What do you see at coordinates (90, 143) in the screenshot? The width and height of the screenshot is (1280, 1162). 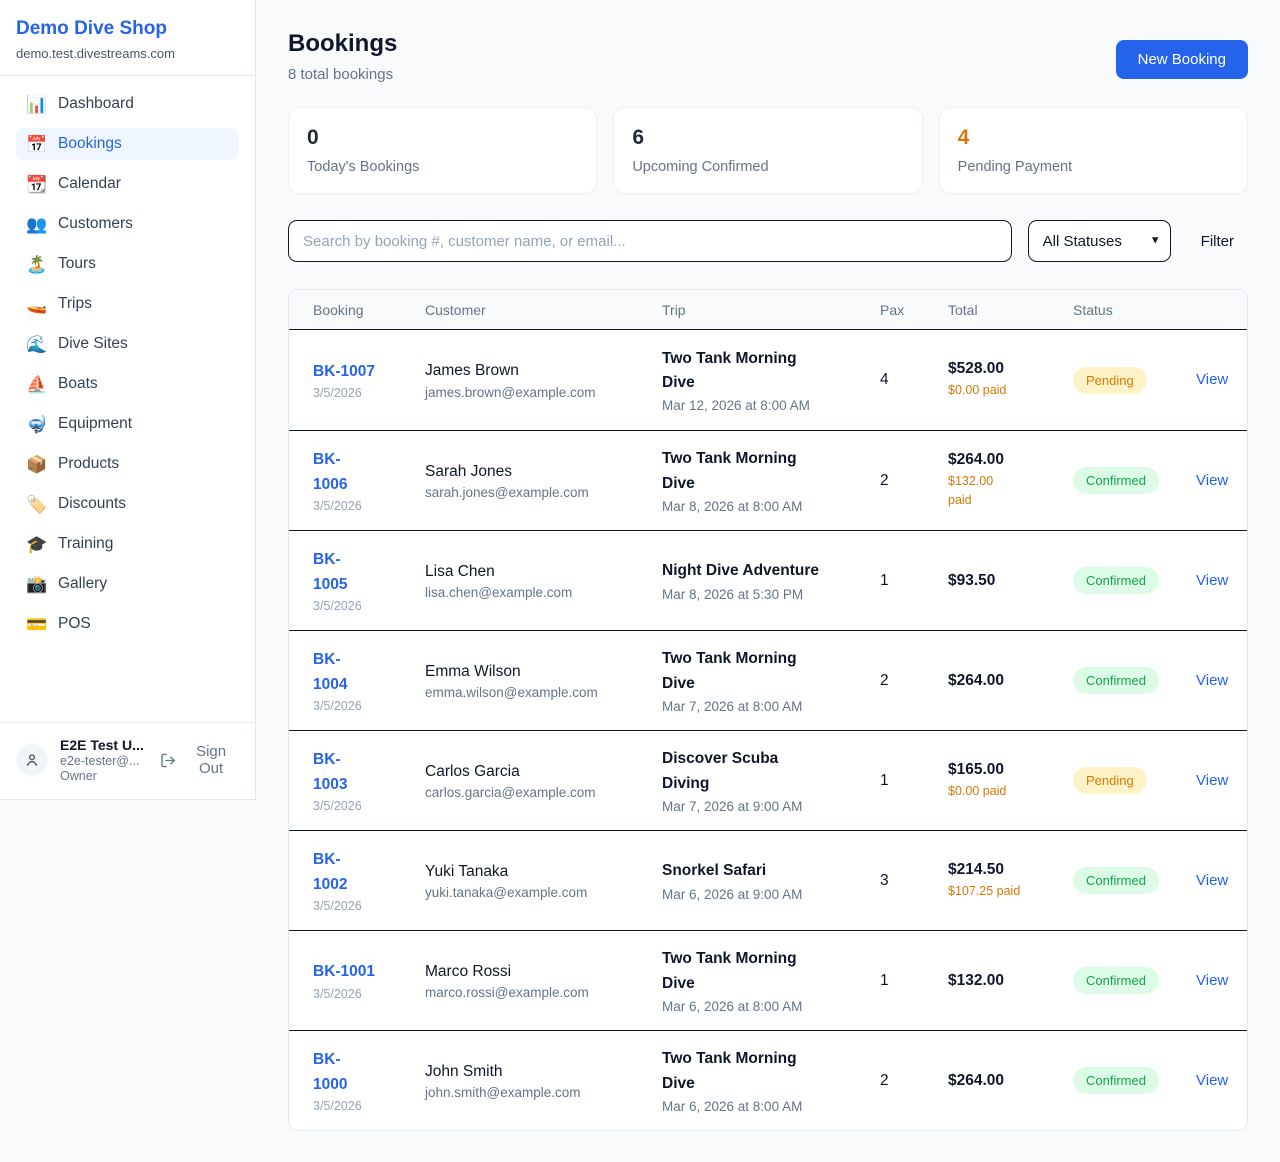 I see `sidebar-item-label: Bookings` at bounding box center [90, 143].